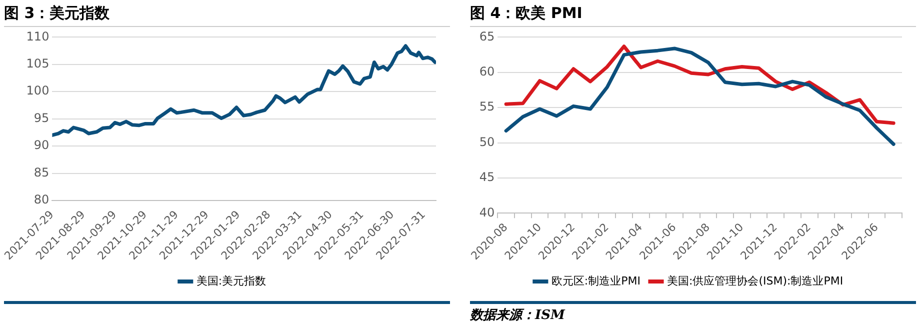  Describe the element at coordinates (487, 36) in the screenshot. I see `y-tick-label: 65` at that location.